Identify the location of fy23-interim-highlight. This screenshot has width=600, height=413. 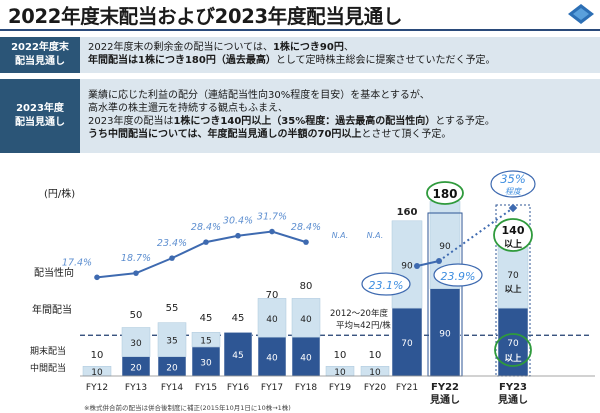
(513, 350).